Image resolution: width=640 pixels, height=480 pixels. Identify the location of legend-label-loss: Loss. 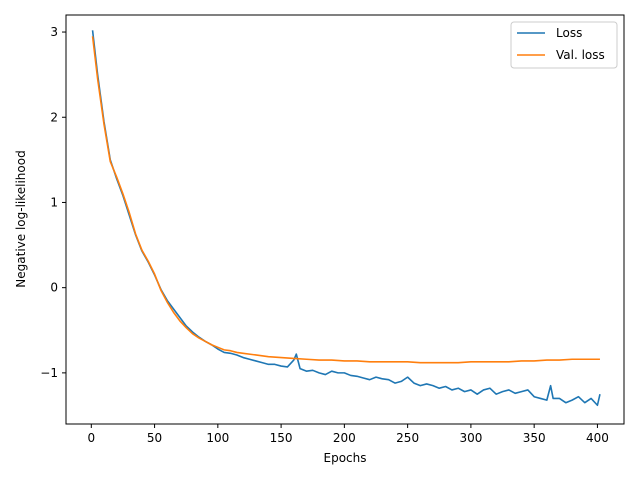
(569, 33).